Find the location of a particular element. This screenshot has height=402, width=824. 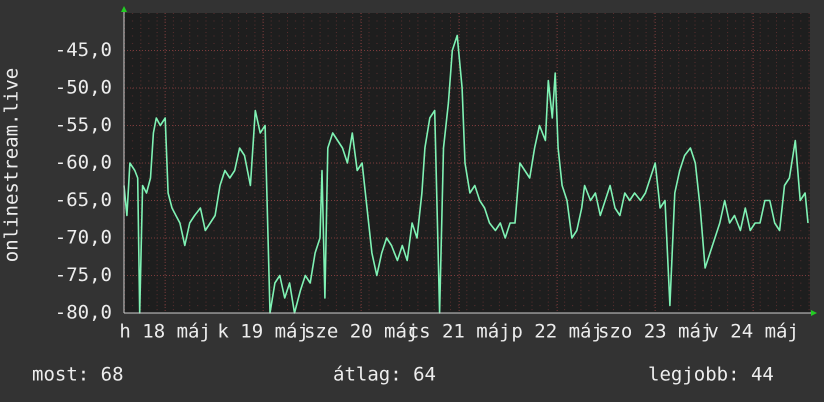

x-arrow is located at coordinates (814, 313).